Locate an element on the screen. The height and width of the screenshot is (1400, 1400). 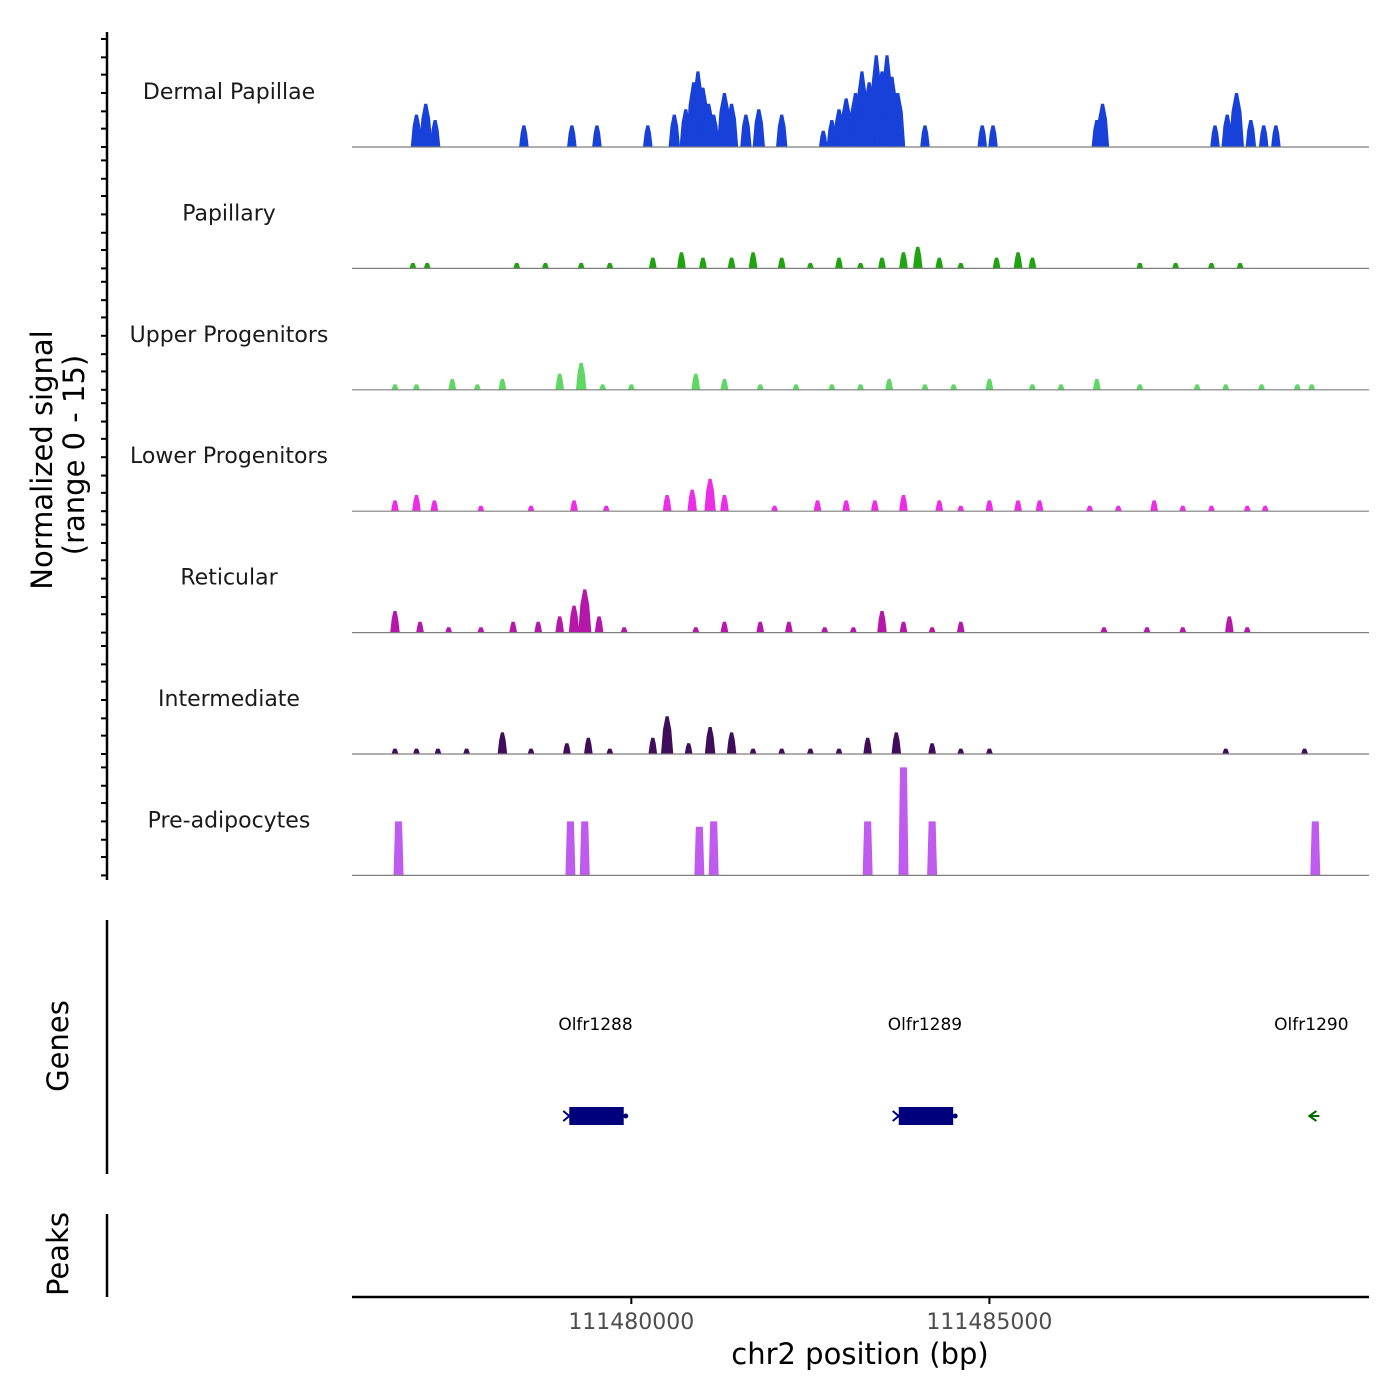
signal-axis-title-range: (range 0 - 15) is located at coordinates (74, 455).